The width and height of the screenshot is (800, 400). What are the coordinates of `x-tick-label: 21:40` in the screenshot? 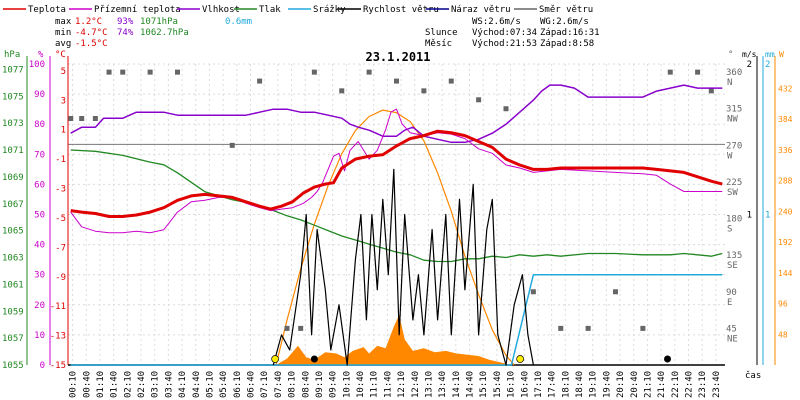 It's located at (662, 384).